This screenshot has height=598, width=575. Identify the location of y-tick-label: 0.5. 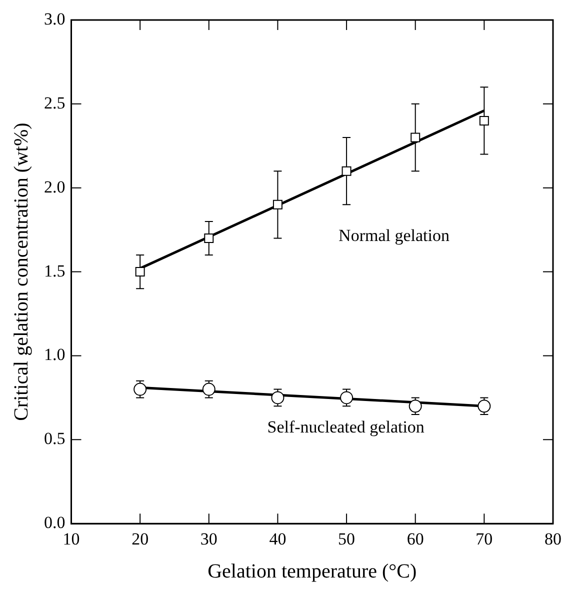
(55, 438).